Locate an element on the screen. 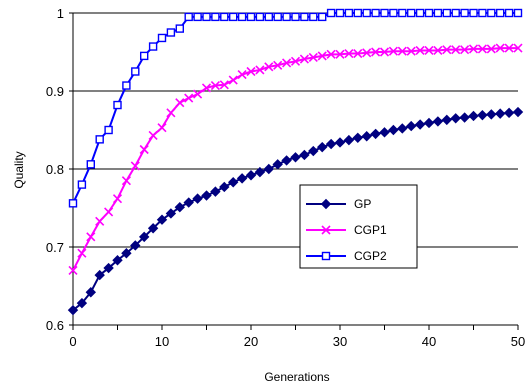  y-tick-label: 0.7 is located at coordinates (55, 247).